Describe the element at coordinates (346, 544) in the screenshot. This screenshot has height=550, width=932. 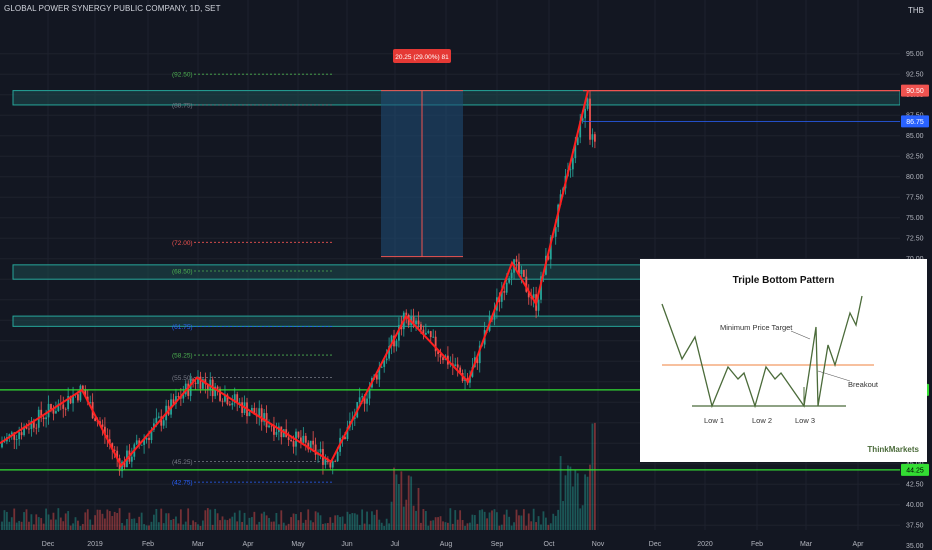
I see `x-tick: Jun` at that location.